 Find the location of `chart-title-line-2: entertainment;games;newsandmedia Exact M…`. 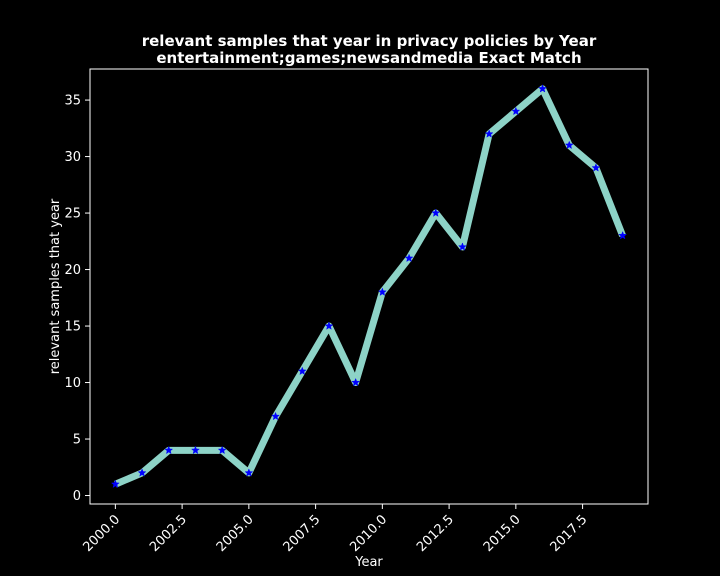

chart-title-line-2: entertainment;games;newsandmedia Exact M… is located at coordinates (368, 58).